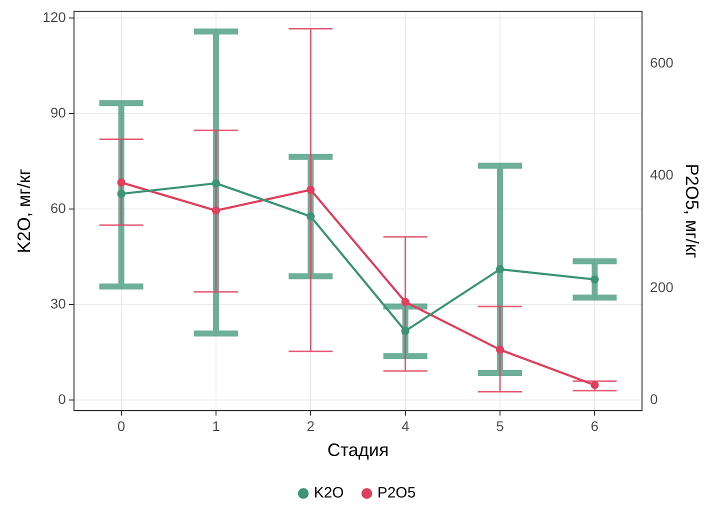 The height and width of the screenshot is (521, 716). Describe the element at coordinates (216, 426) in the screenshot. I see `x-tick-label: 1` at that location.